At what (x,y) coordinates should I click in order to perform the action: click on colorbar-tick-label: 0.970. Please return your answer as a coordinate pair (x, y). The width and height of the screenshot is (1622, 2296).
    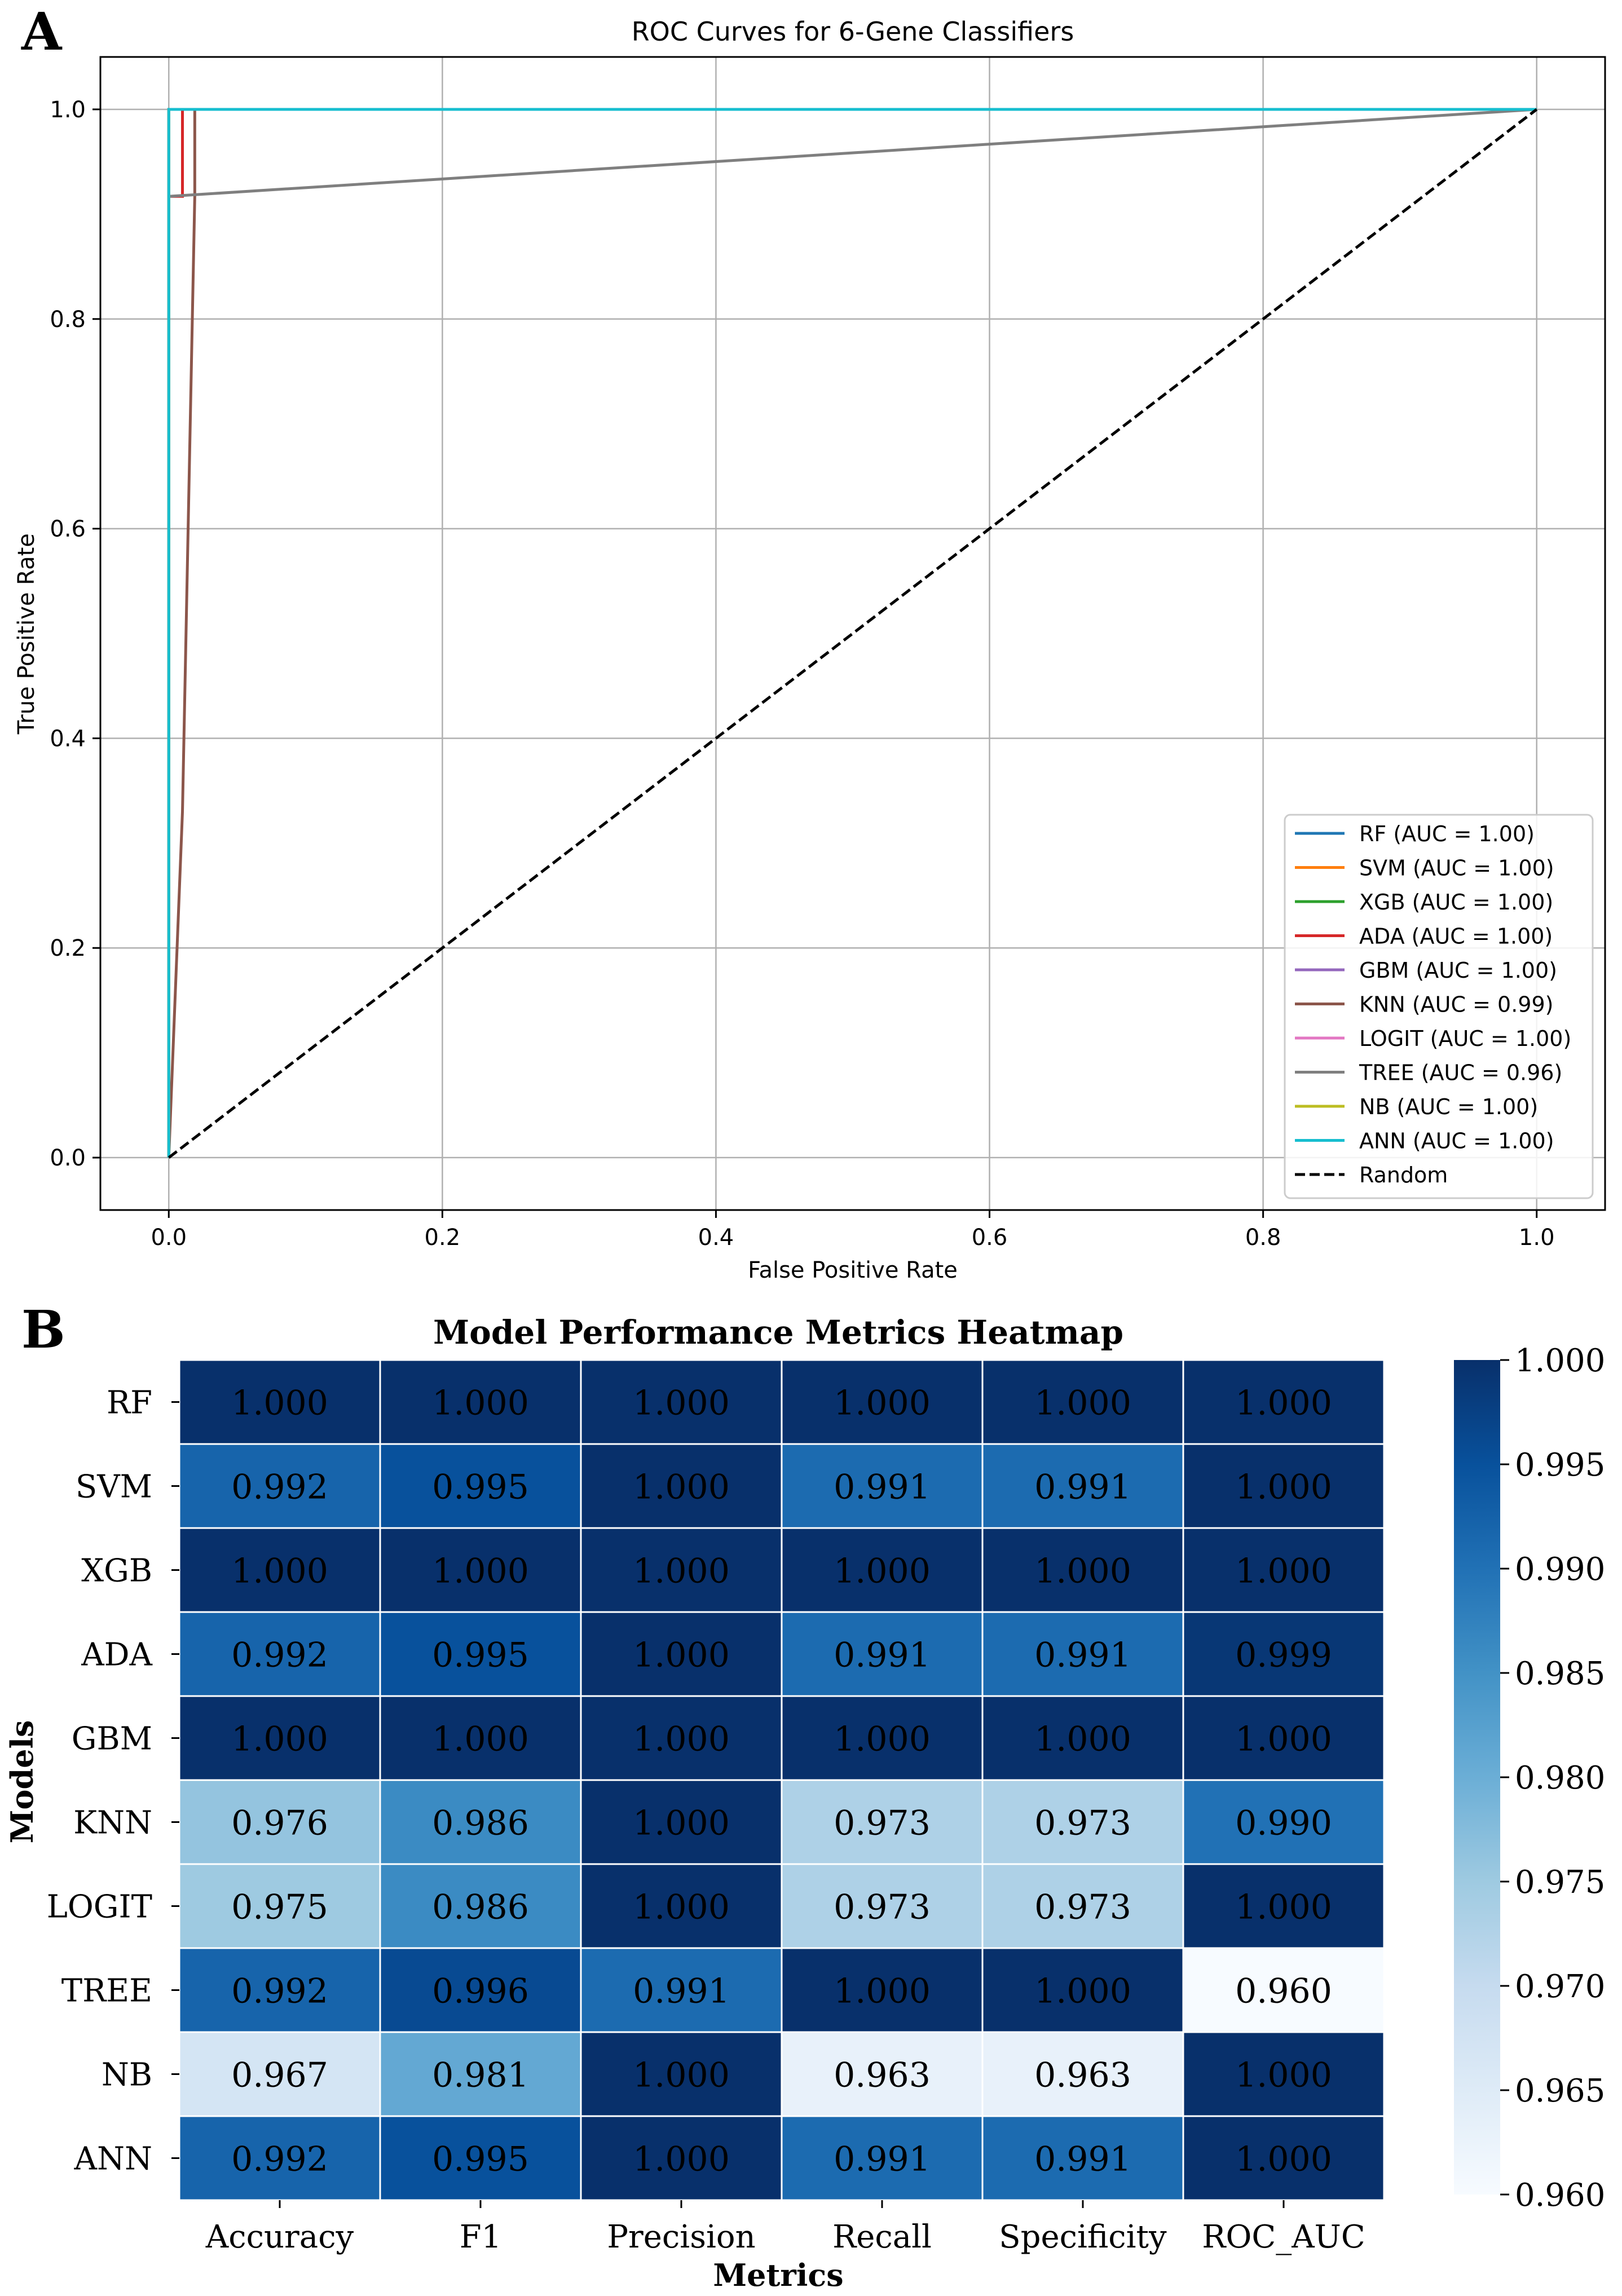
    Looking at the image, I should click on (1560, 1987).